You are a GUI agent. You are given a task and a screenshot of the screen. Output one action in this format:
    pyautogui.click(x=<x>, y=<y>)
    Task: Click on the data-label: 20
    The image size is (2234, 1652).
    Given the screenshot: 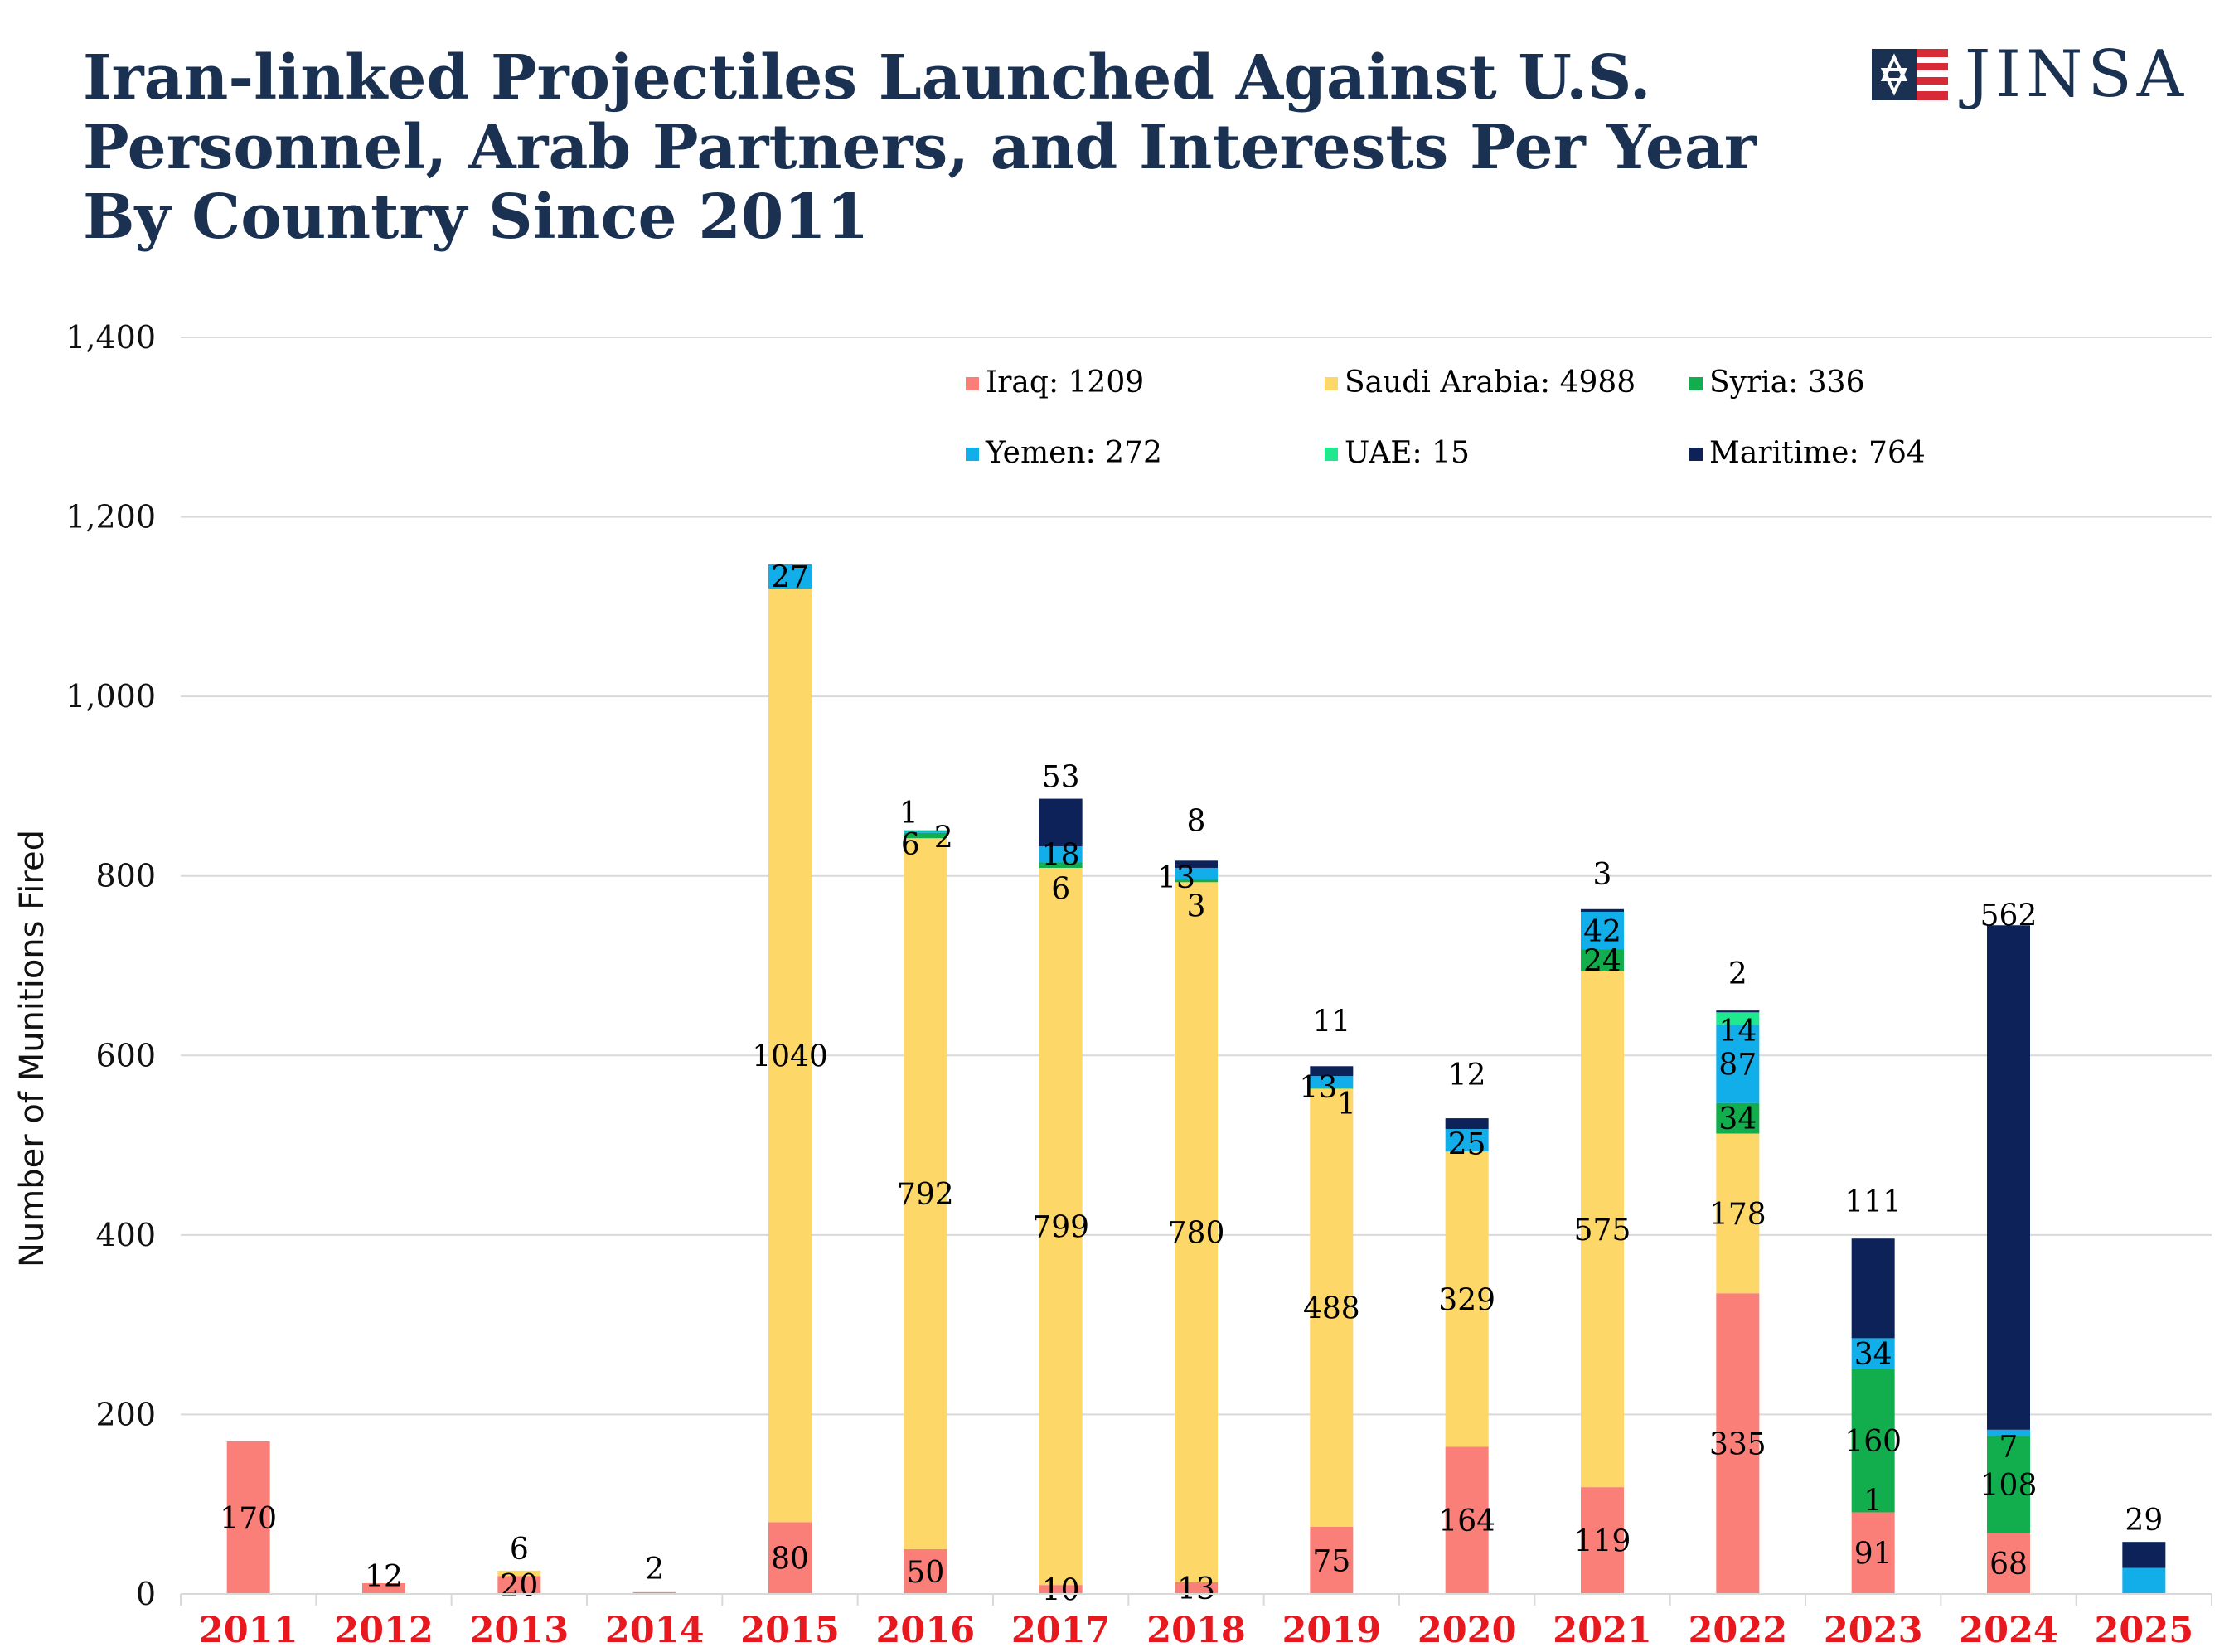 What is the action you would take?
    pyautogui.click(x=519, y=1586)
    